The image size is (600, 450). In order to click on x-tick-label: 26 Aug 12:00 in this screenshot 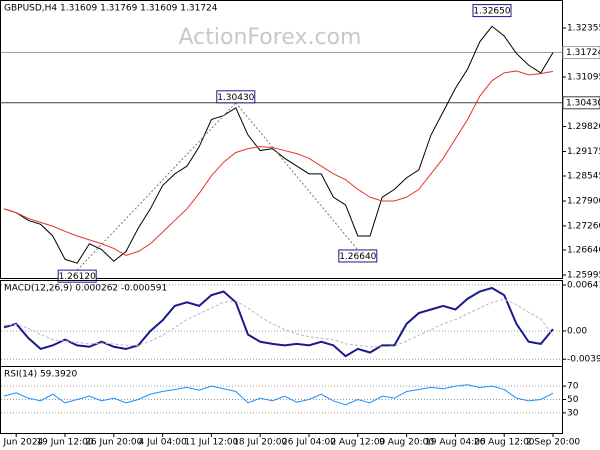, I will do `click(504, 443)`.